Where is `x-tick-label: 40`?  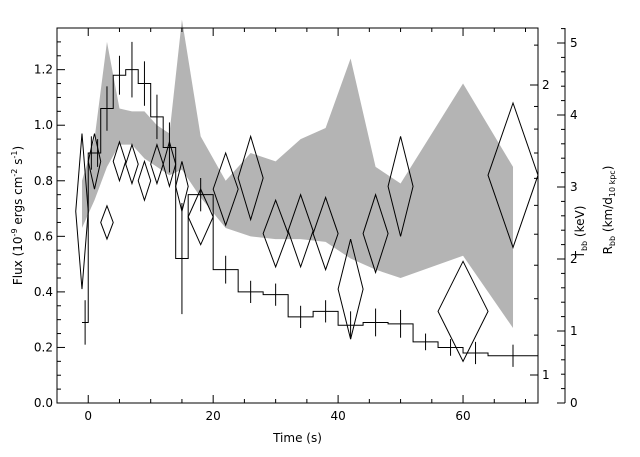 x-tick-label: 40 is located at coordinates (337, 416).